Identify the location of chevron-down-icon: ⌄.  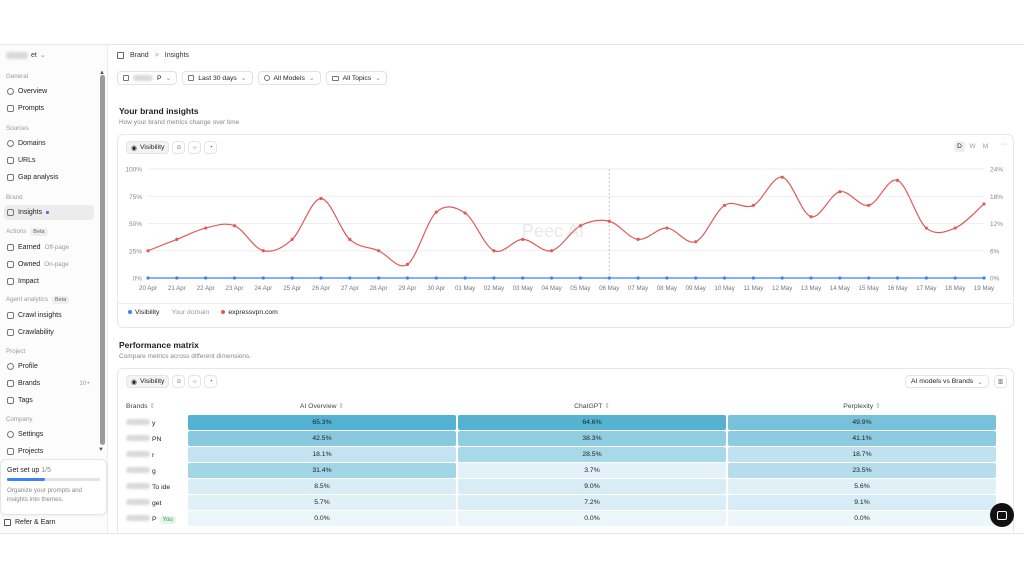
(378, 78).